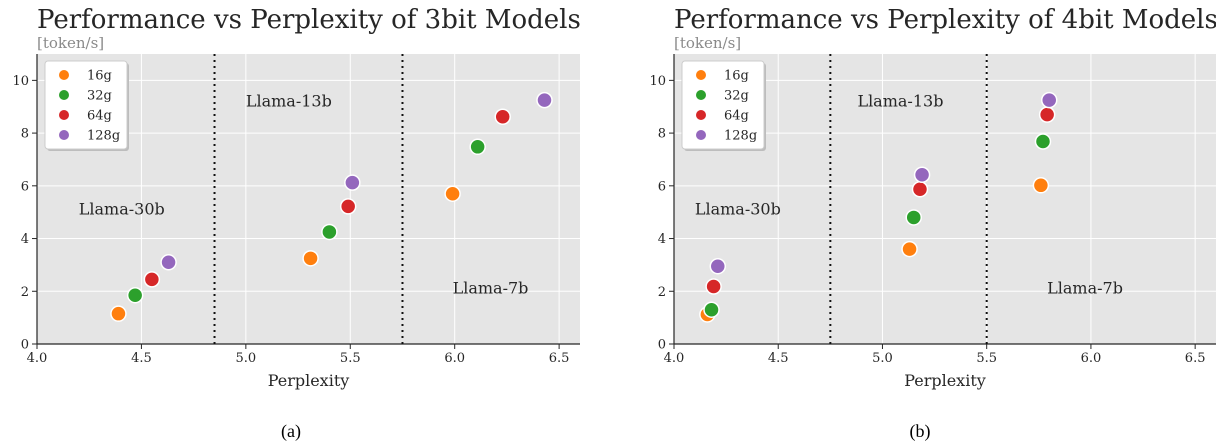 The width and height of the screenshot is (1216, 442). Describe the element at coordinates (945, 20) in the screenshot. I see `chart-title: Performance vs Perplexity of 4bit Models` at that location.